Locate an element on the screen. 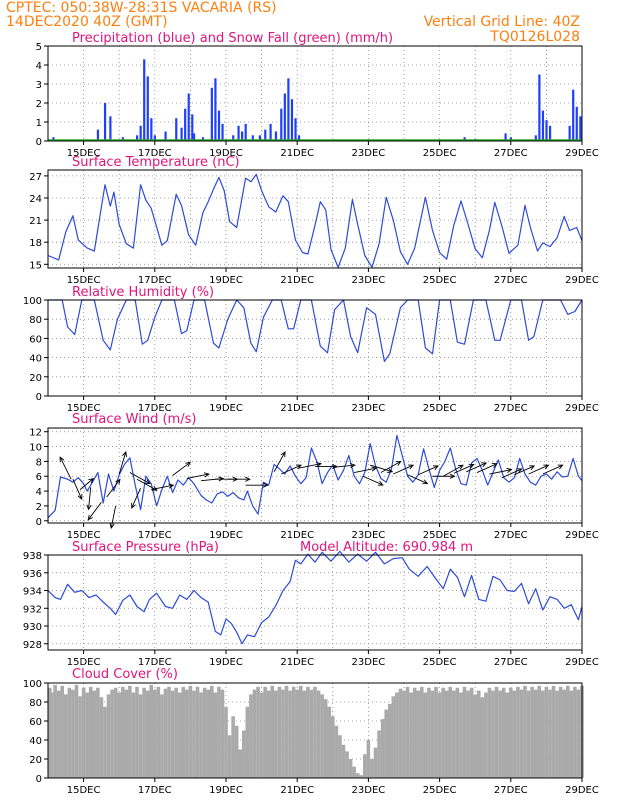 The height and width of the screenshot is (800, 618). humidity-frame is located at coordinates (315, 348).